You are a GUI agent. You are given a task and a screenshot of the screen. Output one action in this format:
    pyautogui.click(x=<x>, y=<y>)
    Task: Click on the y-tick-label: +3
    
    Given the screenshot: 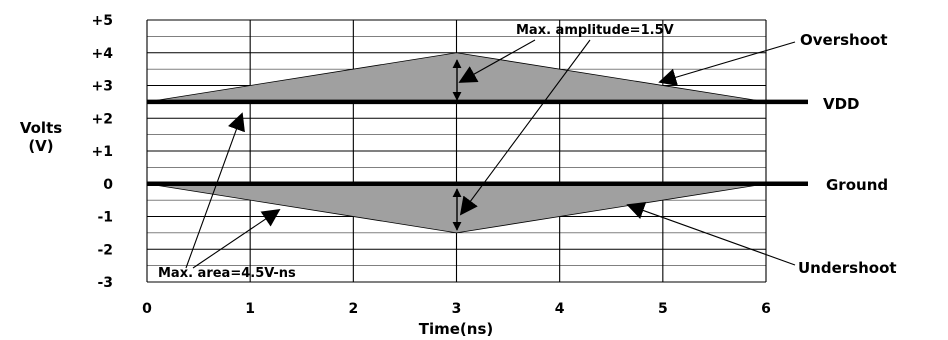 What is the action you would take?
    pyautogui.click(x=102, y=87)
    